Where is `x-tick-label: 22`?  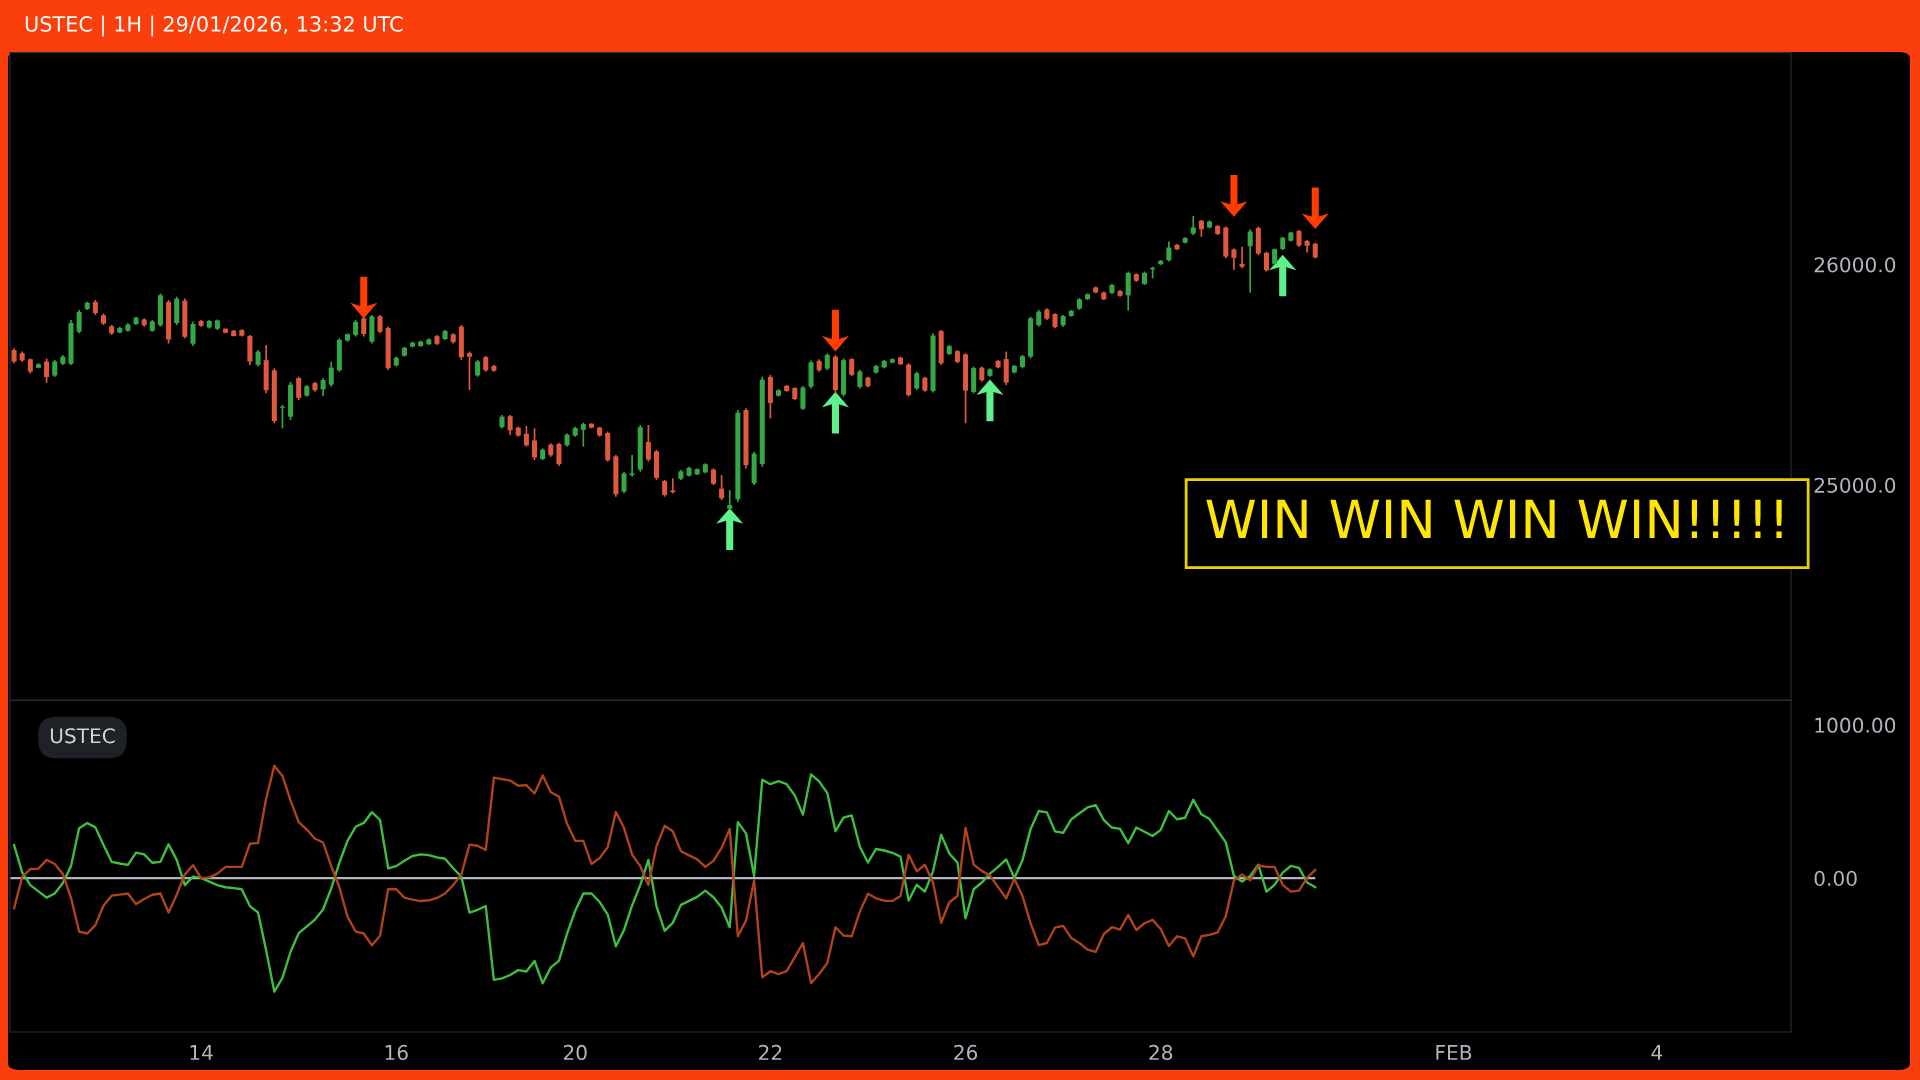
x-tick-label: 22 is located at coordinates (770, 1052).